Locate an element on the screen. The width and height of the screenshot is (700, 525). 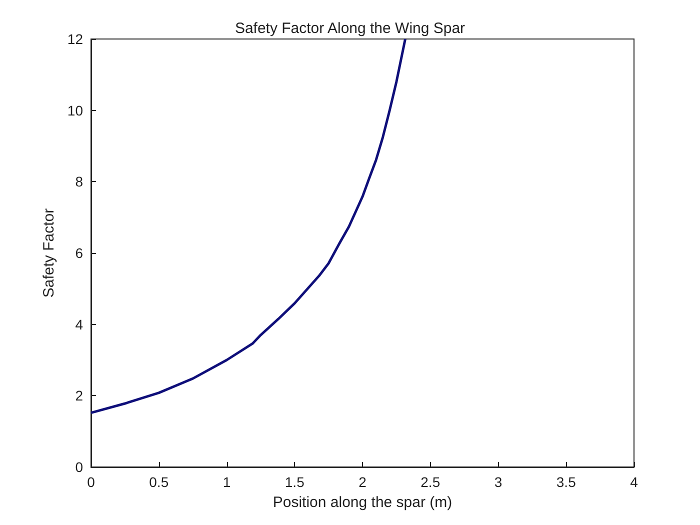
y-tick-label: 12 is located at coordinates (75, 39).